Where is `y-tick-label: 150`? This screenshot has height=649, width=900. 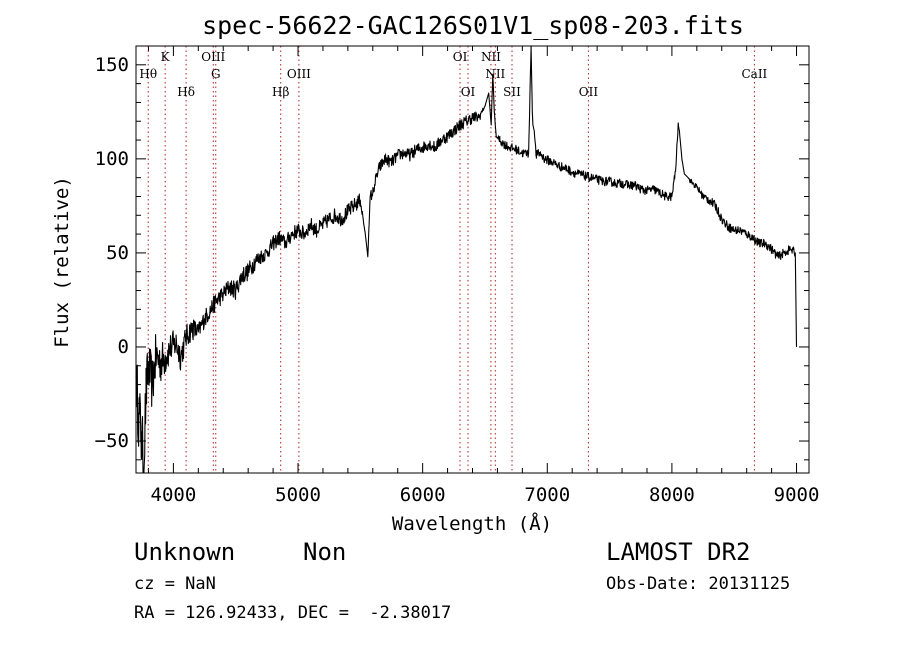 y-tick-label: 150 is located at coordinates (112, 65).